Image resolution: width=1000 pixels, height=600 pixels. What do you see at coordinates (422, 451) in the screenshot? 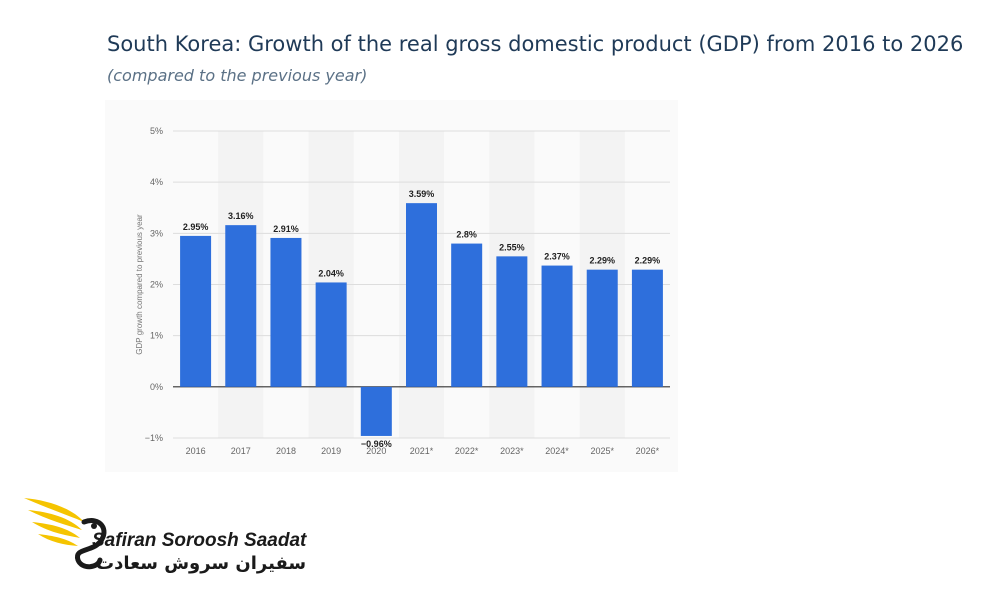
I see `x-tick-label: 2021*` at bounding box center [422, 451].